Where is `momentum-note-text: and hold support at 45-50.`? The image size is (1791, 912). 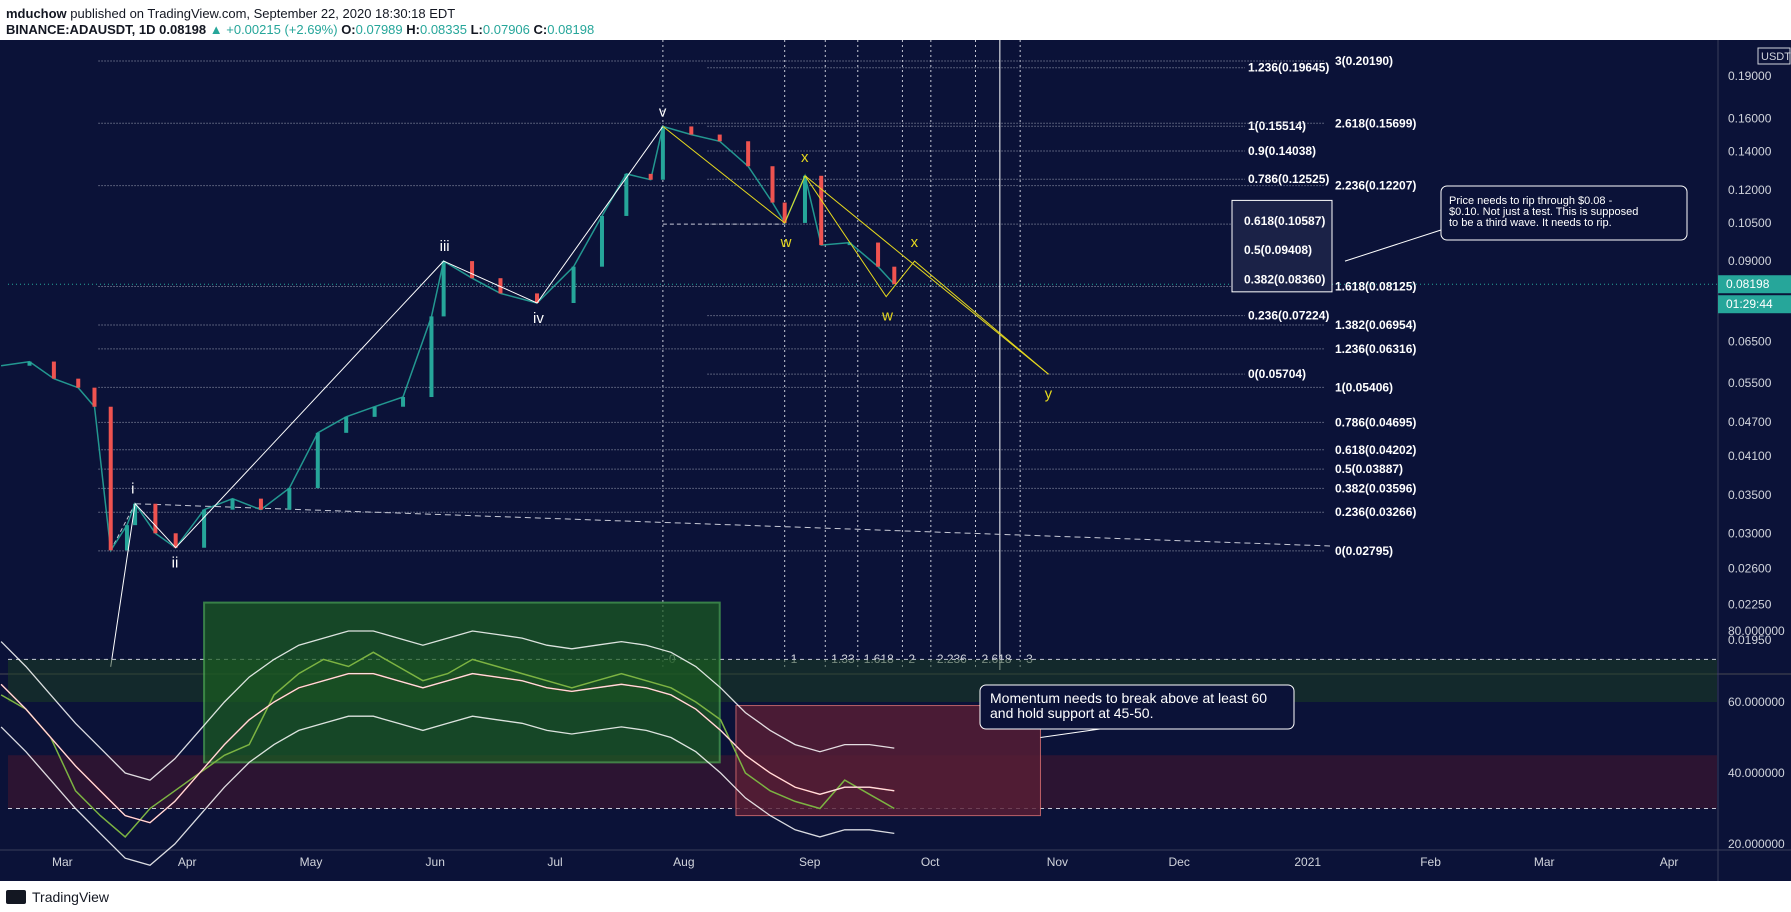 momentum-note-text: and hold support at 45-50. is located at coordinates (1071, 713).